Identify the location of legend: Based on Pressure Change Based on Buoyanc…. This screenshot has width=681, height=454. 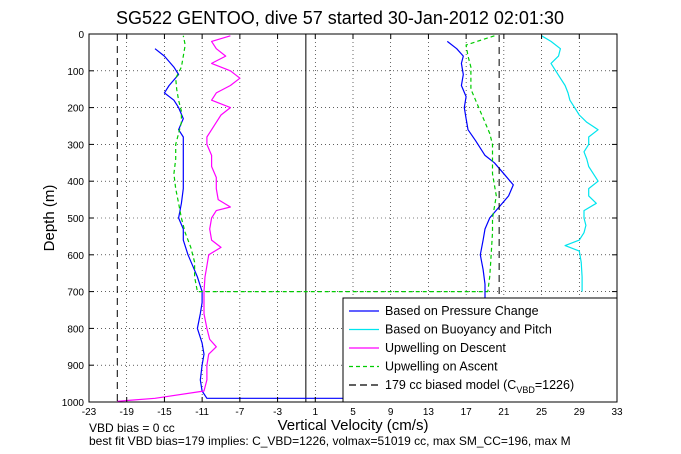
(480, 350).